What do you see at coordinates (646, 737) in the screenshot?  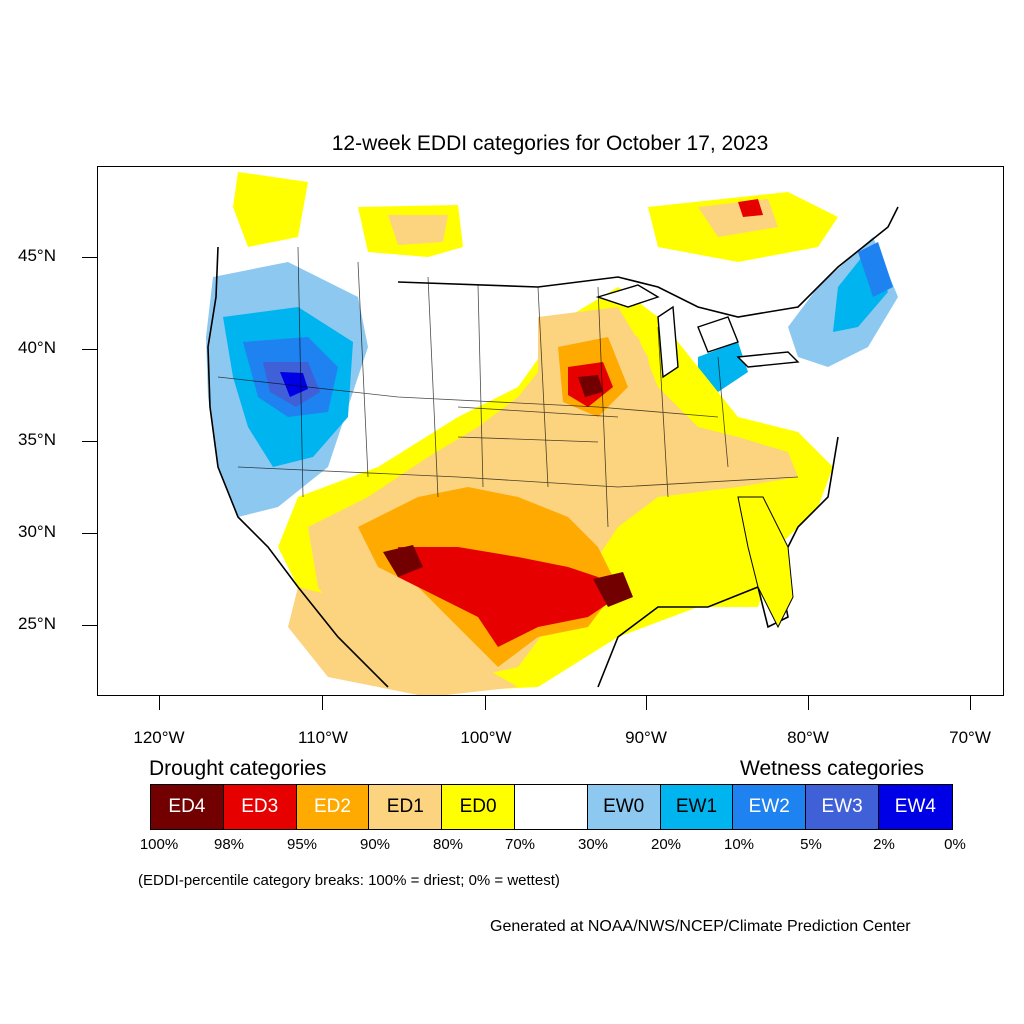 I see `lon-label: 90°W` at bounding box center [646, 737].